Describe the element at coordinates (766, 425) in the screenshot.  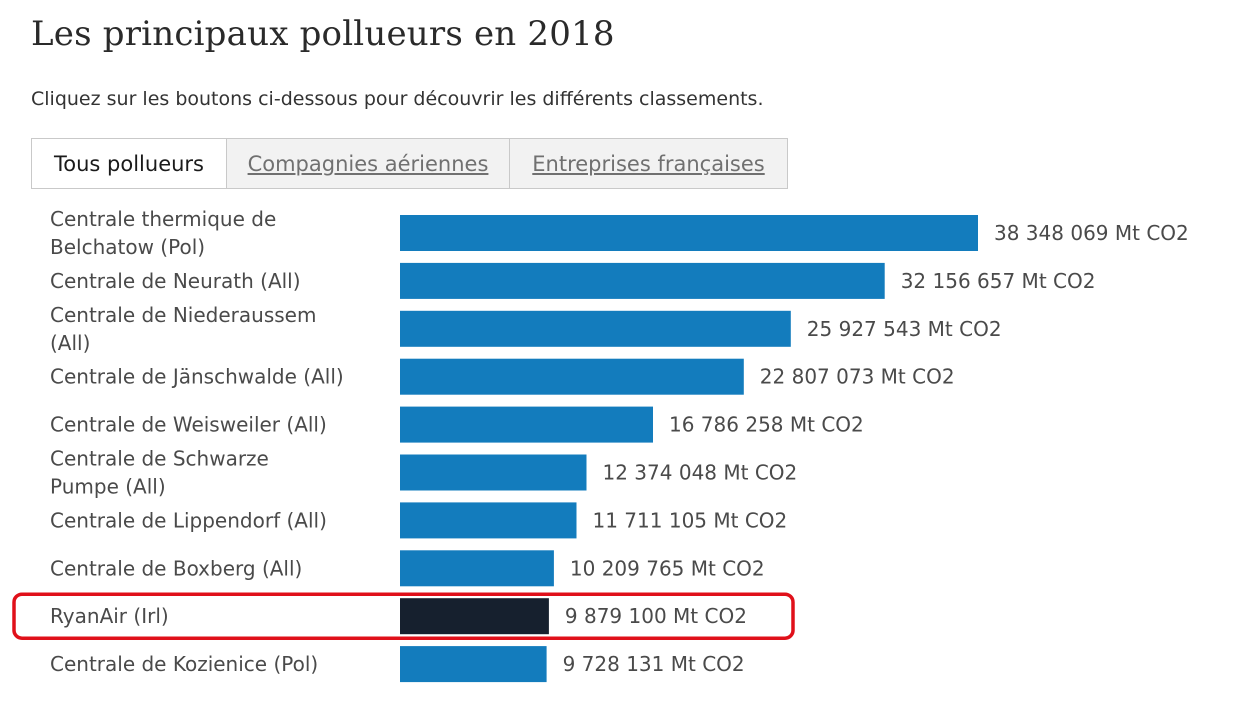
I see `value-label-4: 16 786 258 Mt CO2` at that location.